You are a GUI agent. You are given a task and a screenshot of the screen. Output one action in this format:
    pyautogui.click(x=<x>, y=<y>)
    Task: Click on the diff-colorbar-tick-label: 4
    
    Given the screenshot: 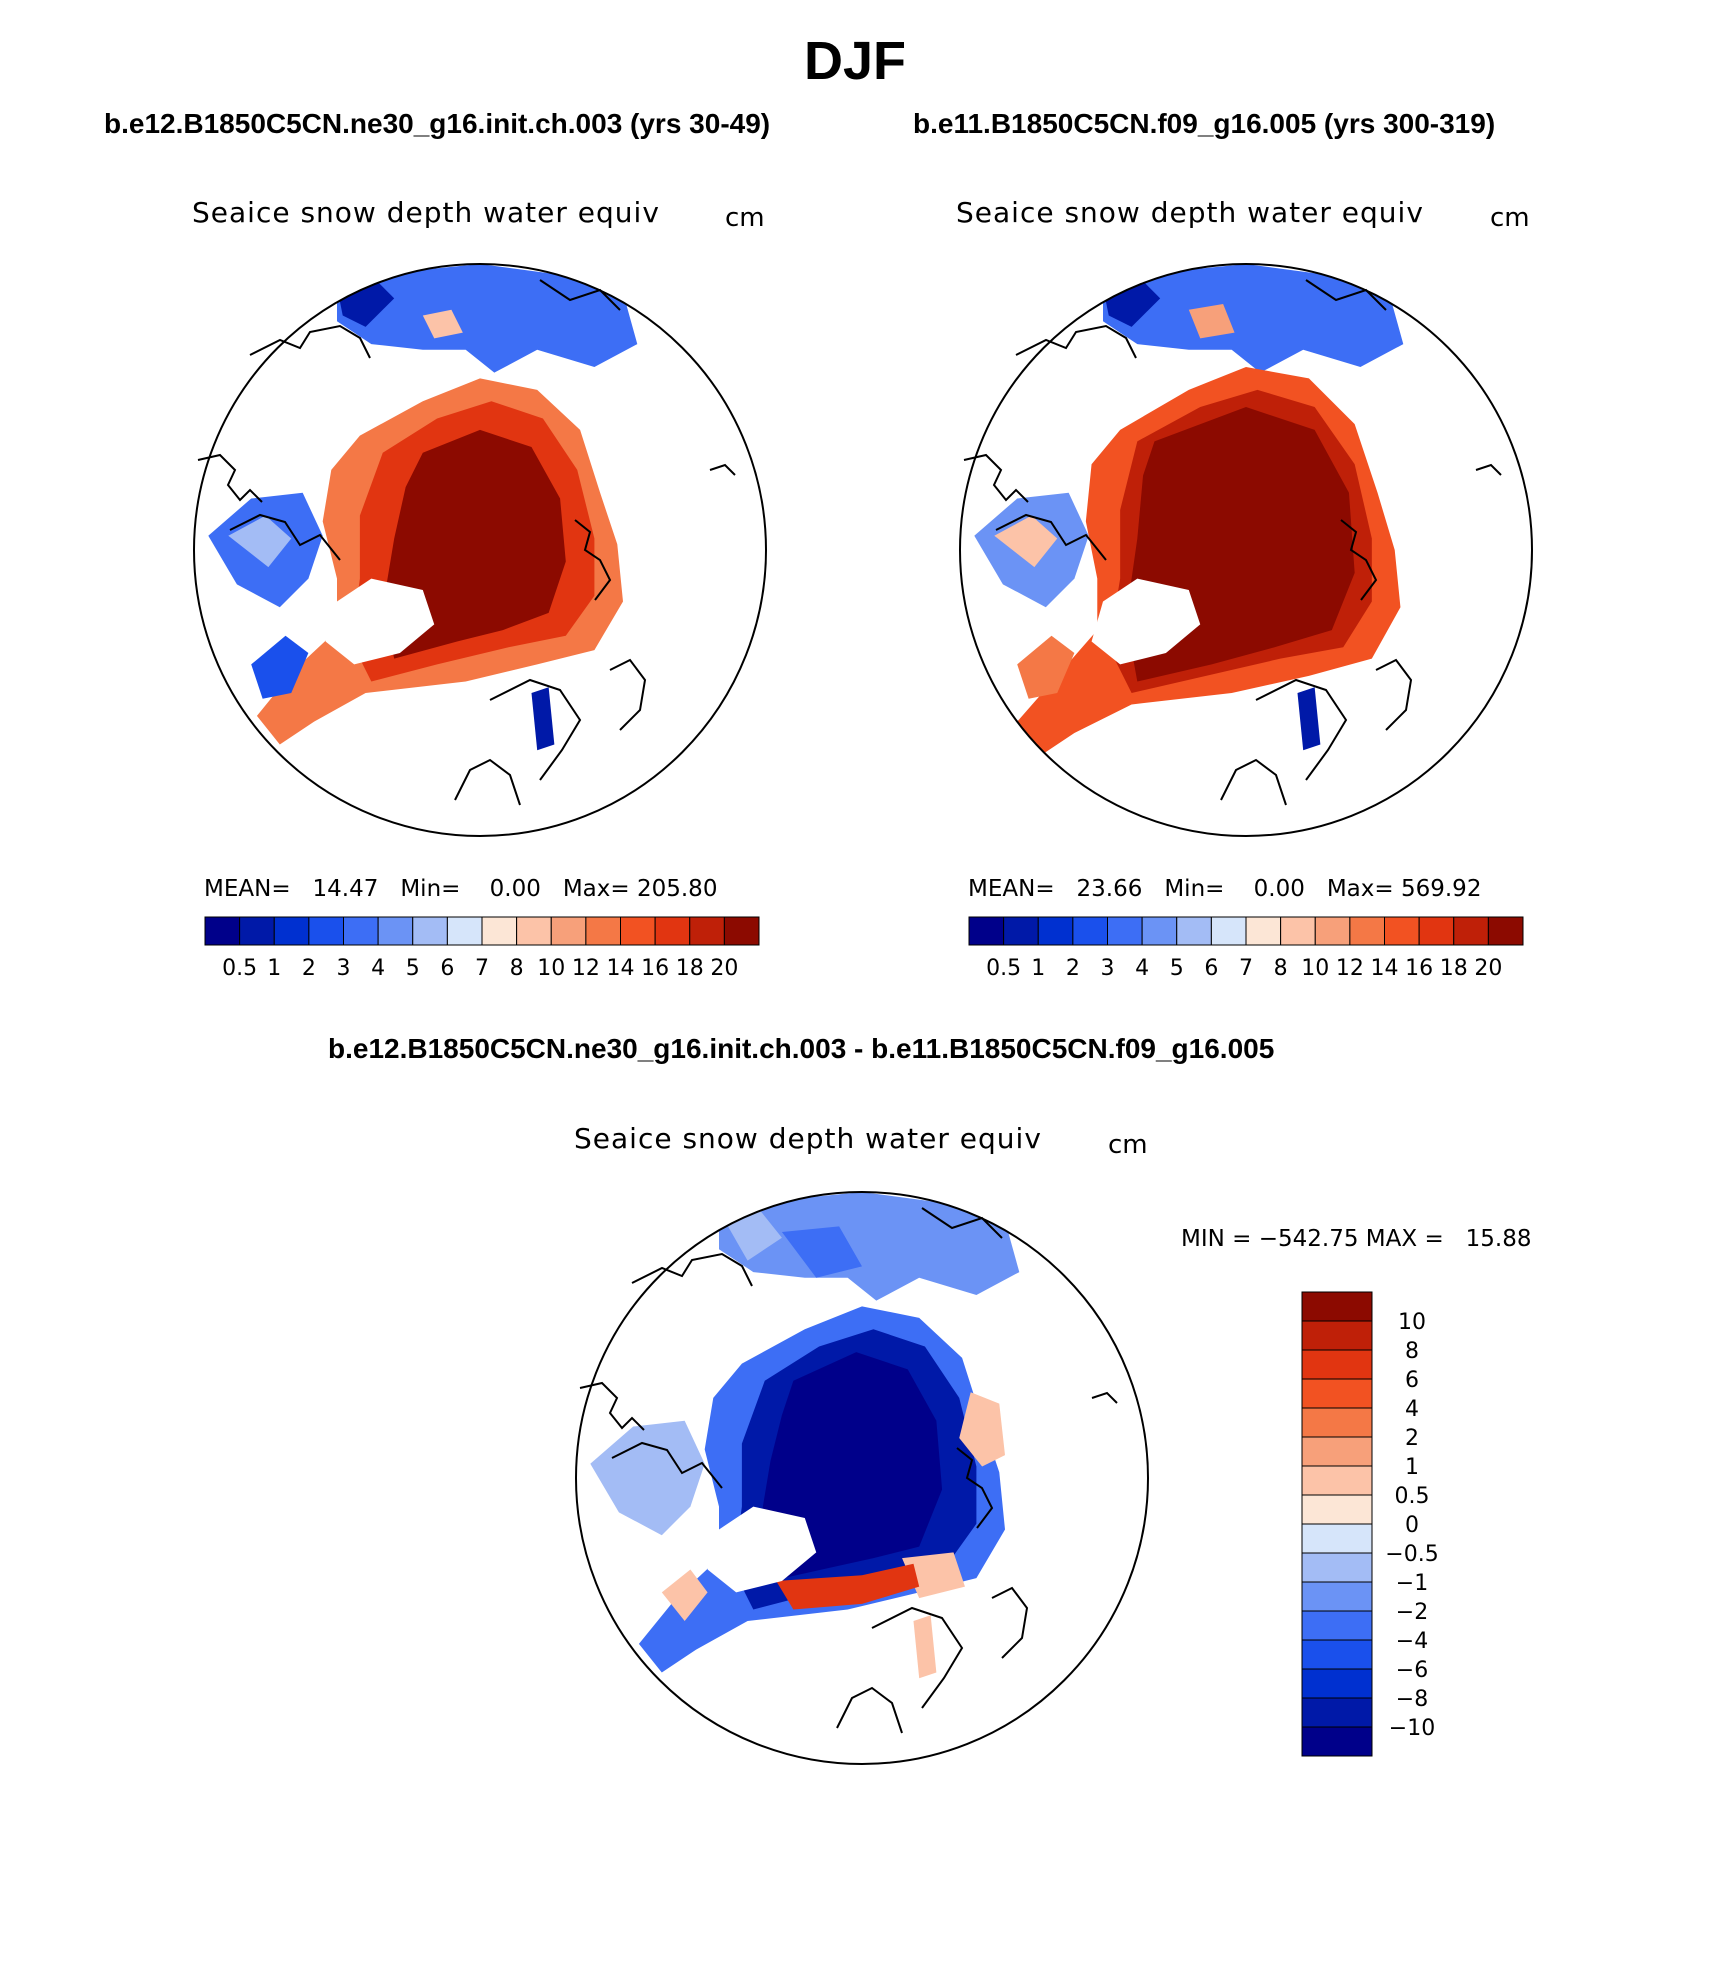 What is the action you would take?
    pyautogui.click(x=1412, y=1409)
    